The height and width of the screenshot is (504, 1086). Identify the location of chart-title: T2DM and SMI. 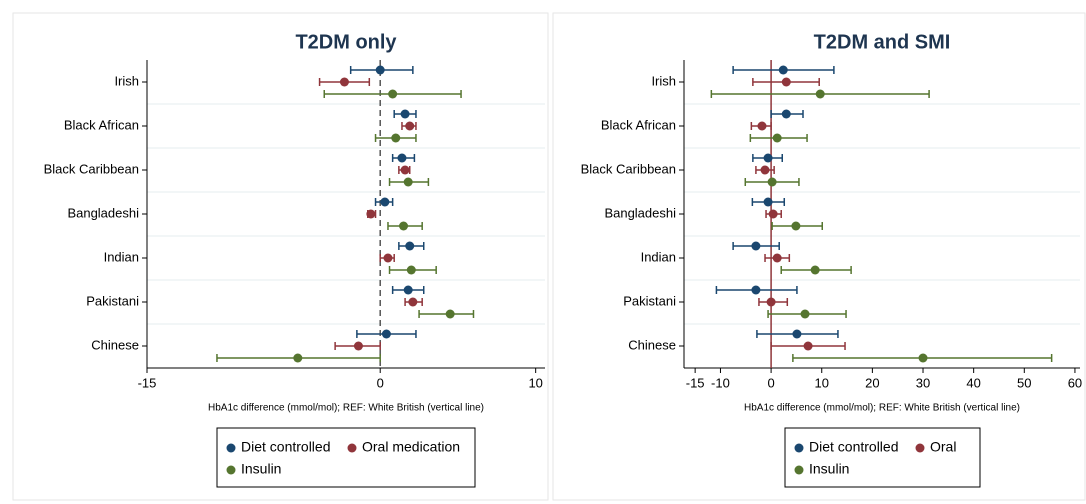
(882, 42).